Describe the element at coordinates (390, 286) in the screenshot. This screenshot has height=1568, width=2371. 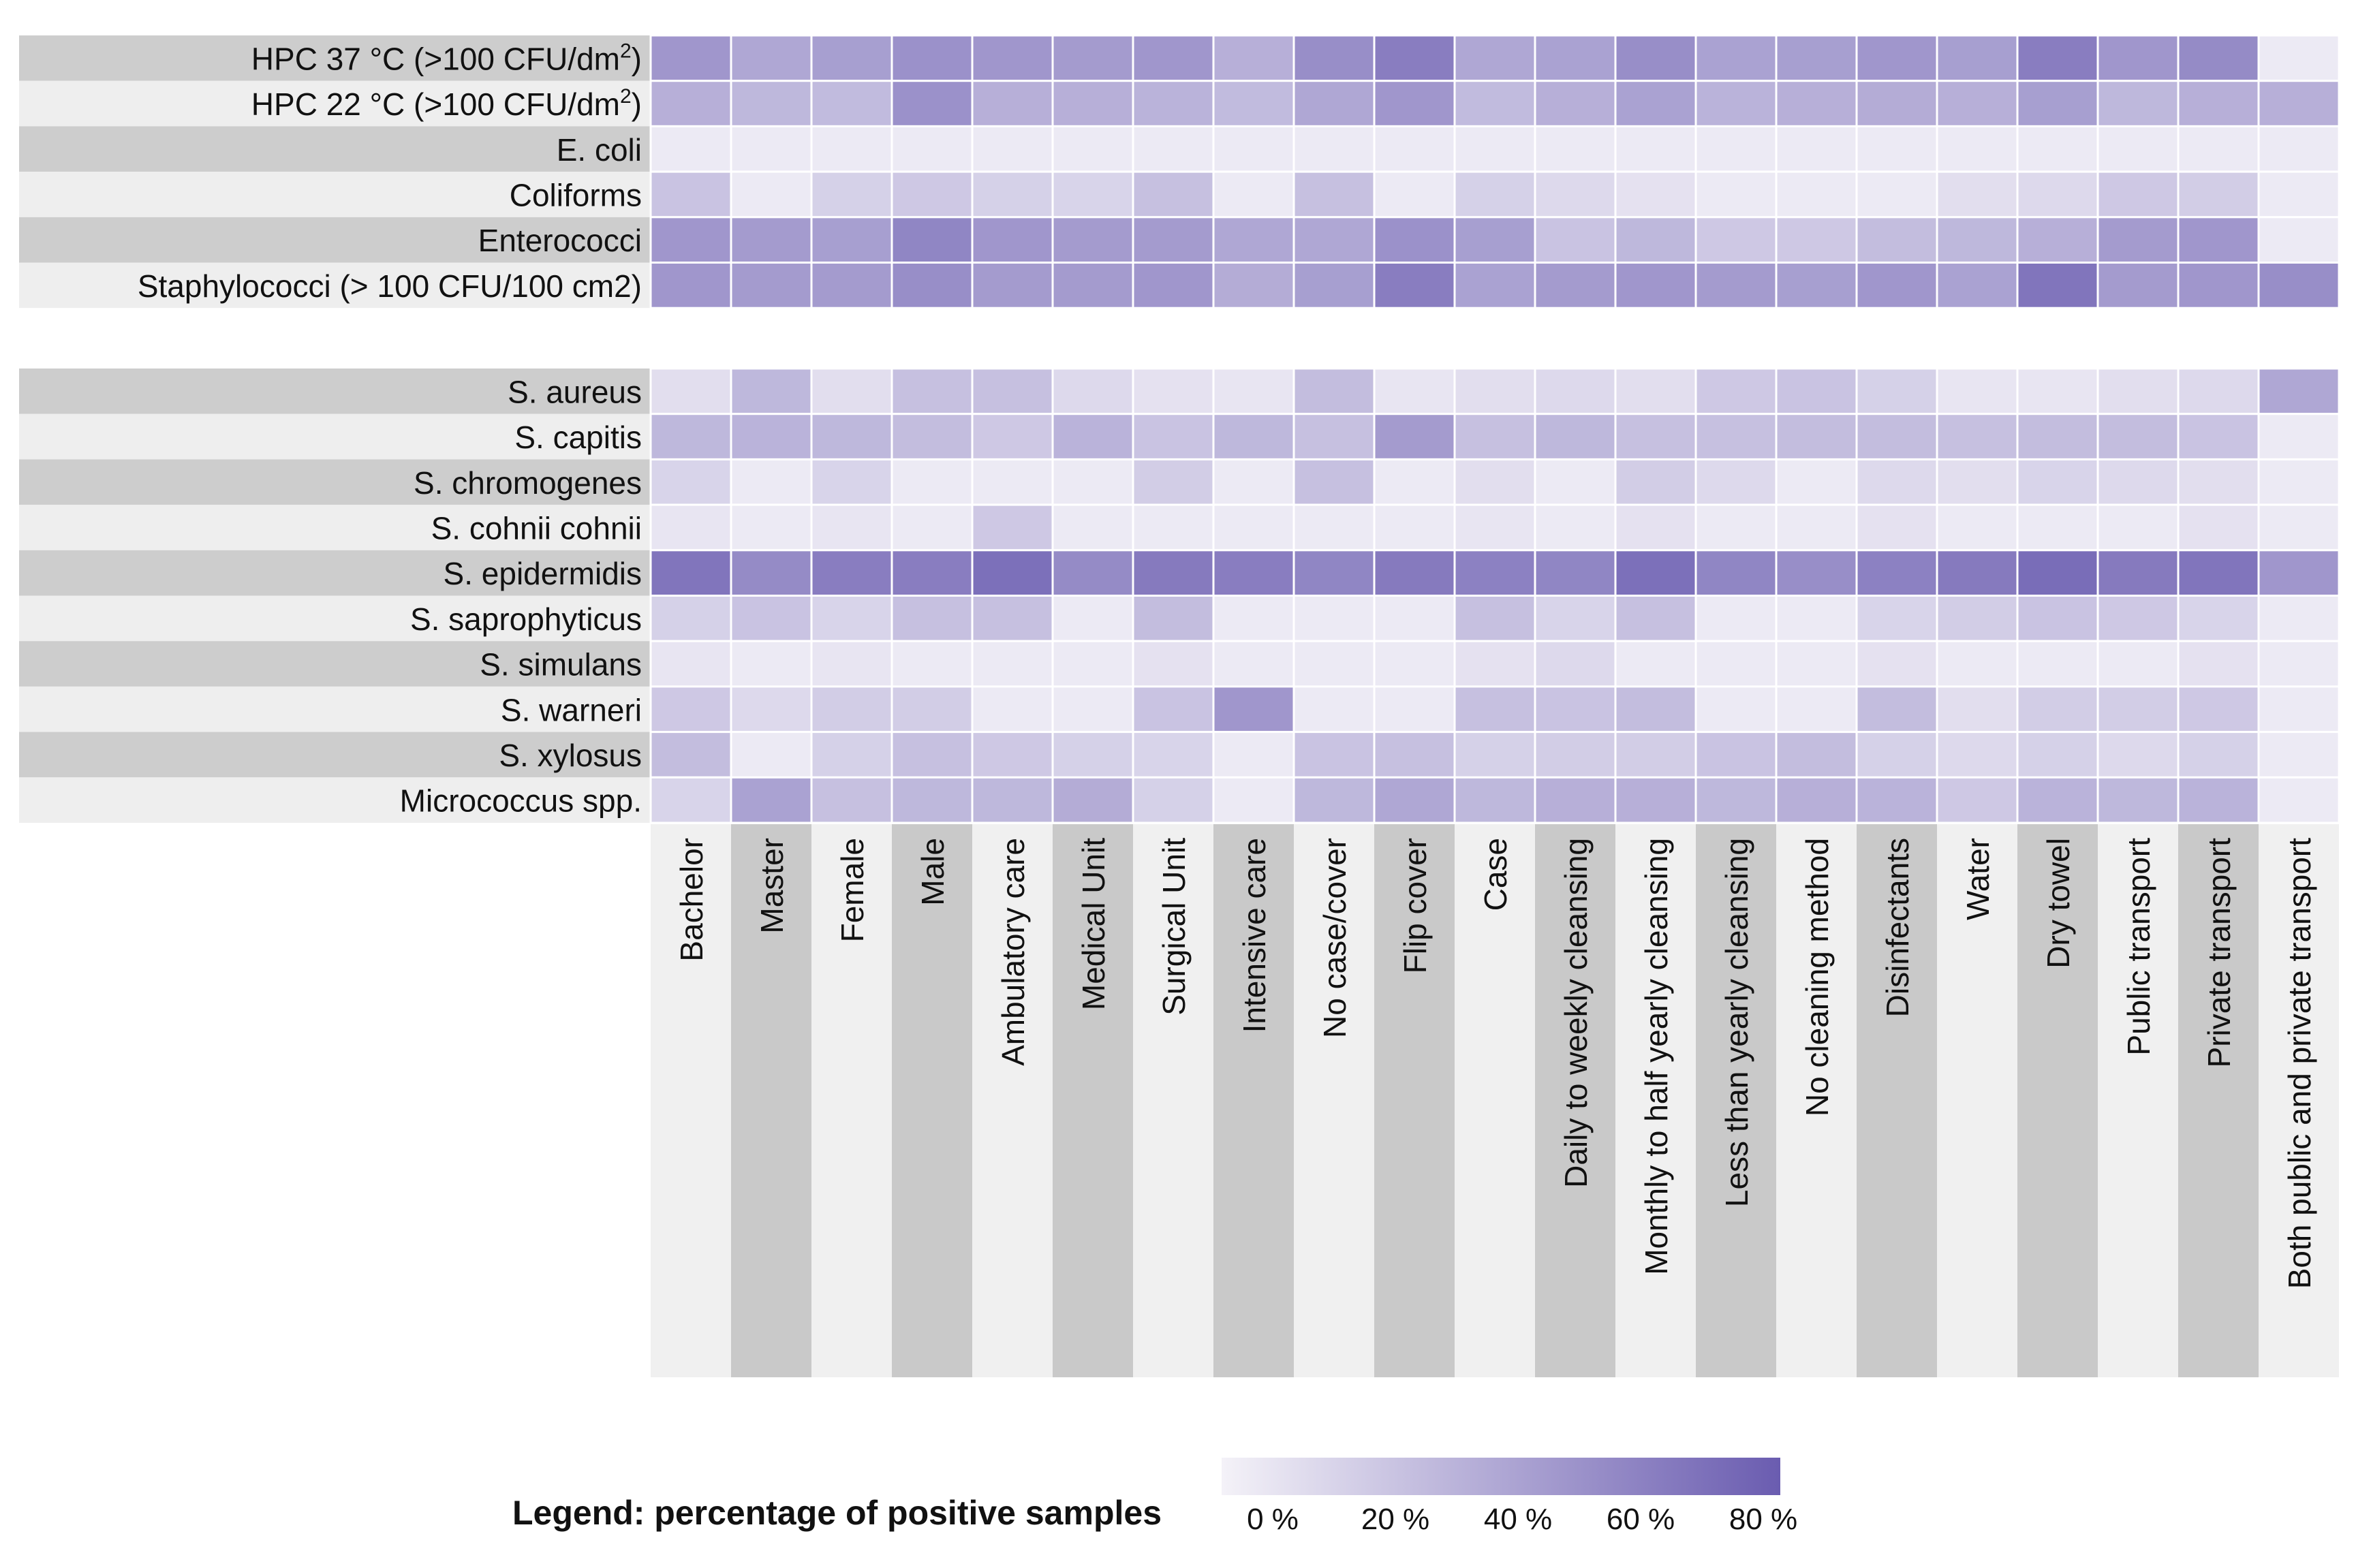
I see `row-label-staphylococci-100-cfu-100-cm2: Staphylococci (> 100 CFU/100 cm2)` at that location.